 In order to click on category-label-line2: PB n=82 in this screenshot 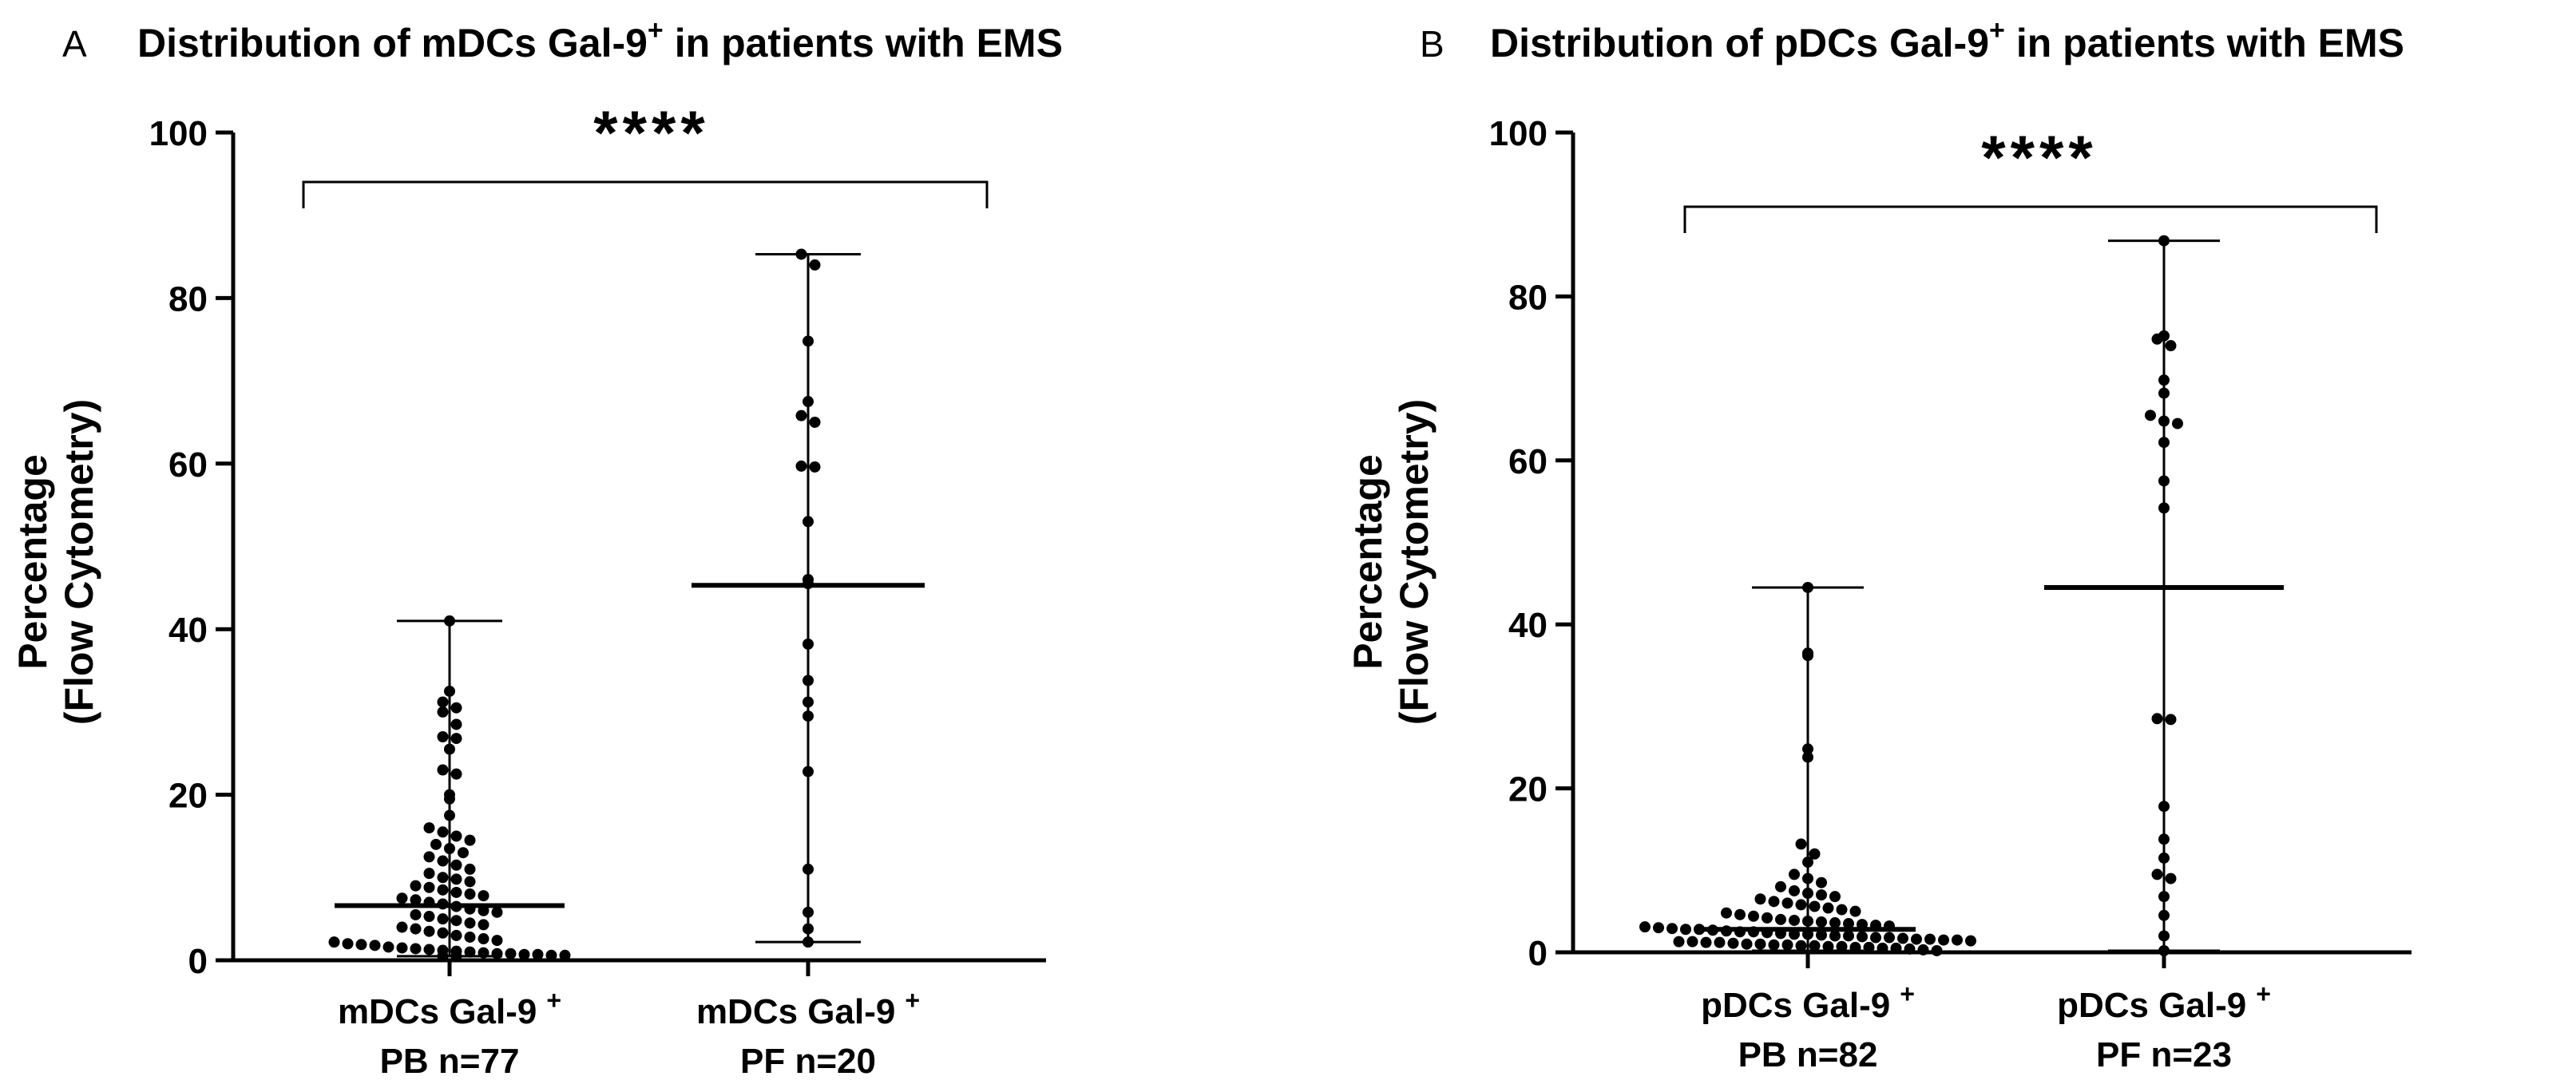, I will do `click(1808, 1054)`.